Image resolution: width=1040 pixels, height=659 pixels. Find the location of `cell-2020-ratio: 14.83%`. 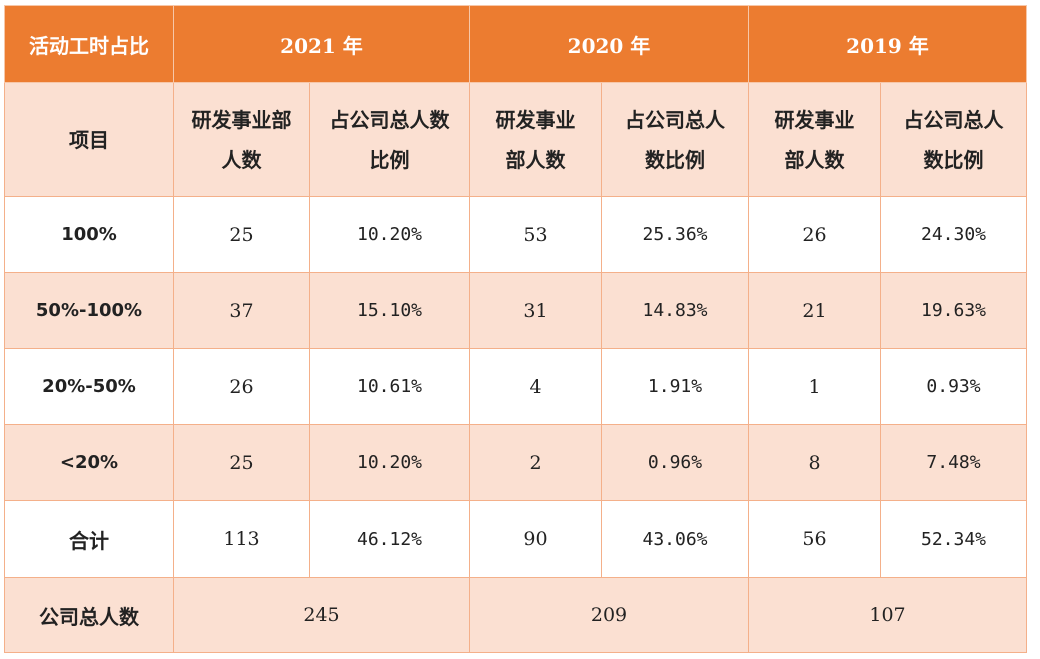

cell-2020-ratio: 14.83% is located at coordinates (675, 310).